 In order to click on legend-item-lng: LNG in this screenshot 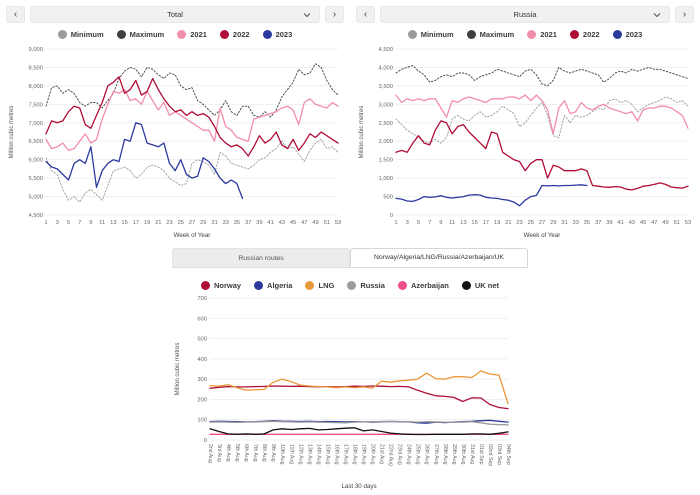, I will do `click(319, 285)`.